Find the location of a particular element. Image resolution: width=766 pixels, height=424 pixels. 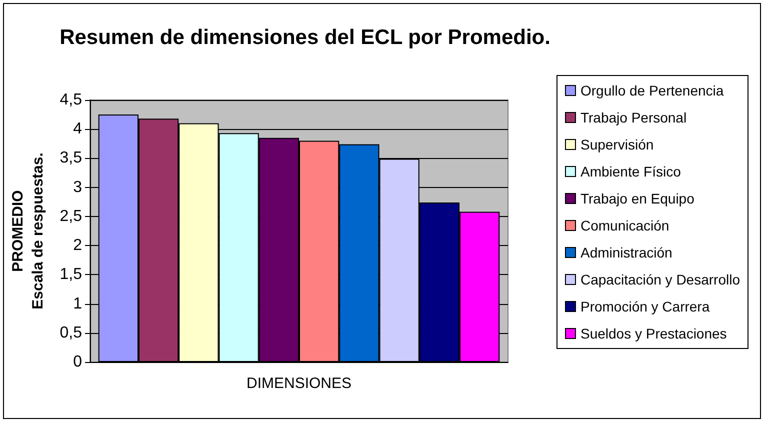

y-tick-label: 1,5 is located at coordinates (71, 275).